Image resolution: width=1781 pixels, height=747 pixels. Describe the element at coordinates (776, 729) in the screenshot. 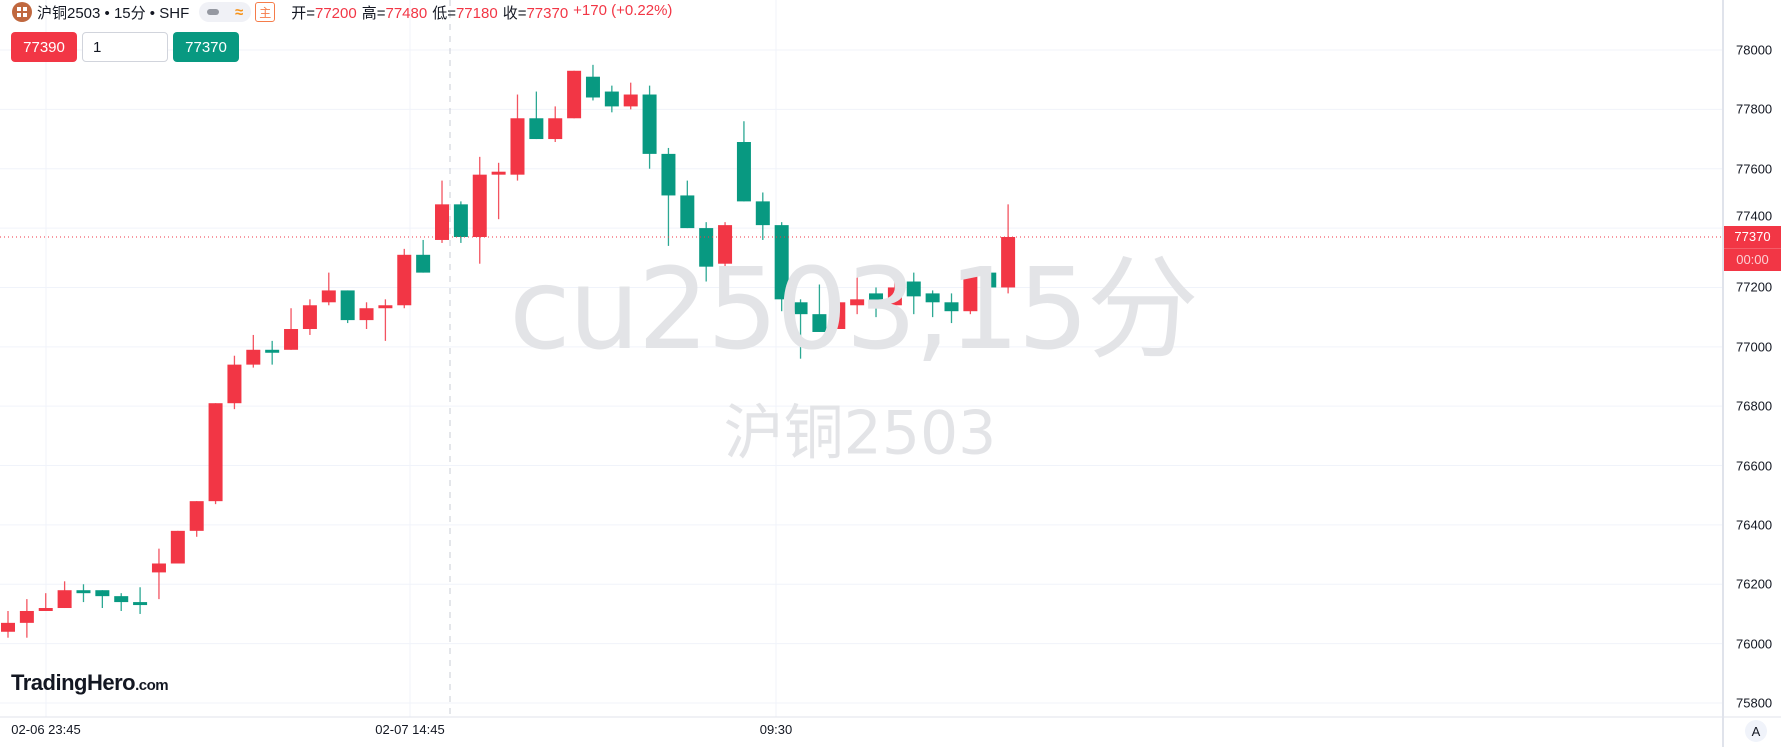

I see `time-tick-label: 09:30` at that location.